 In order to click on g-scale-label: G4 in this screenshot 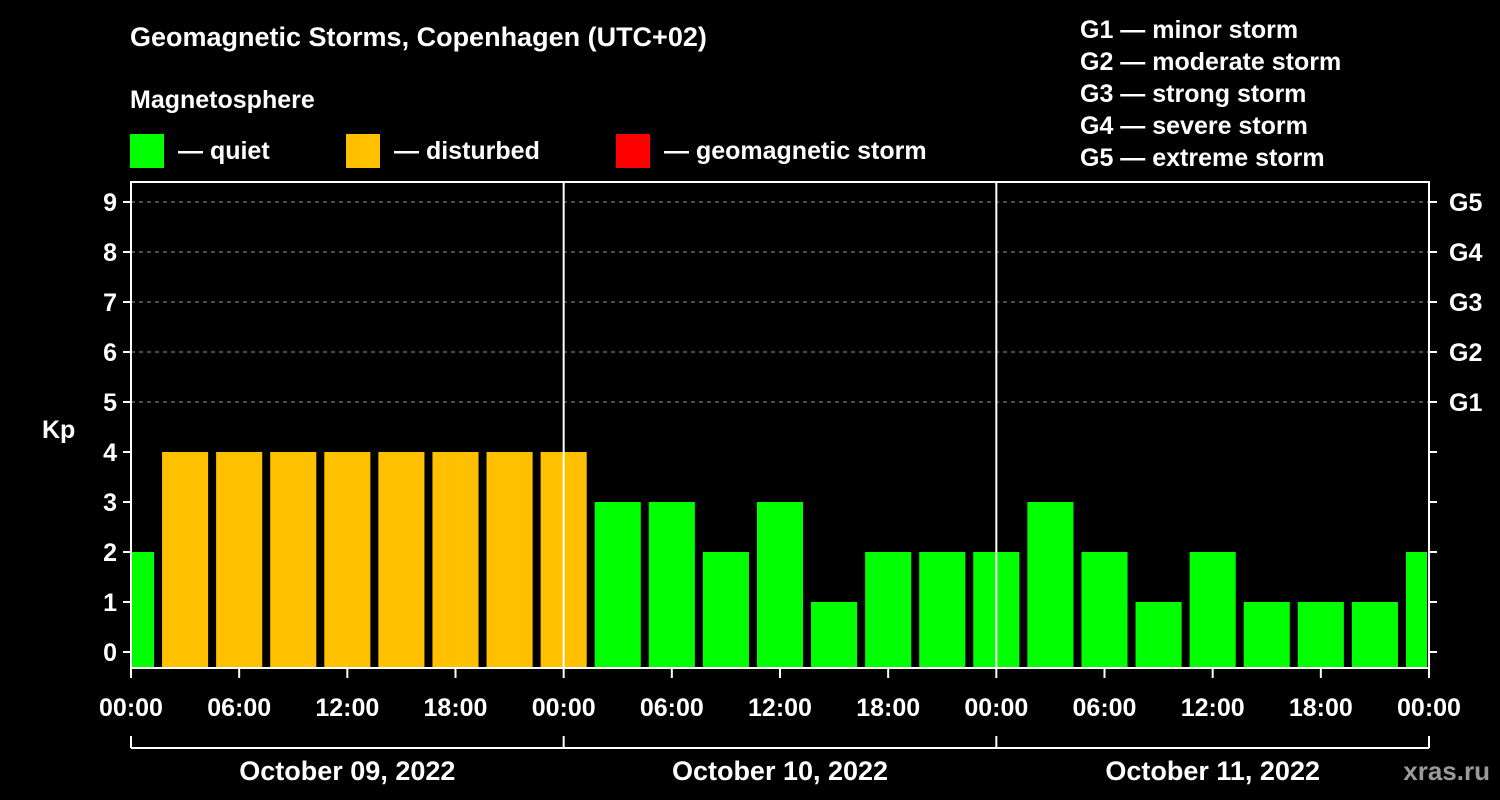, I will do `click(1465, 253)`.